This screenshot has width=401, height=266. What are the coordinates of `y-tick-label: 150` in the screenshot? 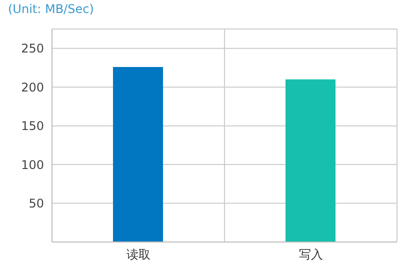 It's located at (32, 126).